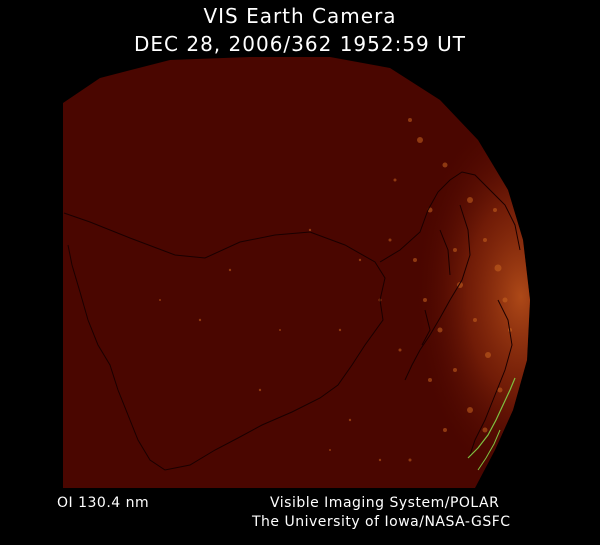 Image resolution: width=600 pixels, height=545 pixels. Describe the element at coordinates (491, 418) in the screenshot. I see `terminator-trace` at that location.